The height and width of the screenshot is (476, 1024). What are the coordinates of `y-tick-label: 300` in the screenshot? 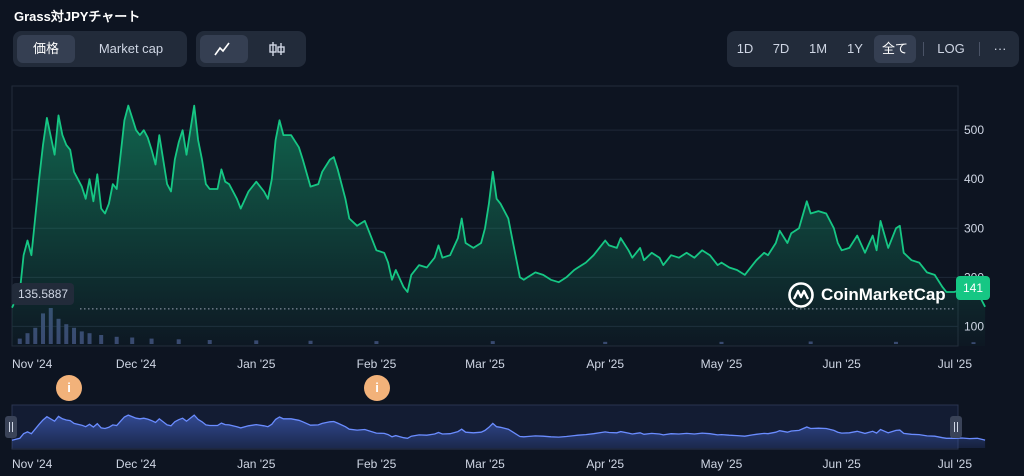 It's located at (974, 228).